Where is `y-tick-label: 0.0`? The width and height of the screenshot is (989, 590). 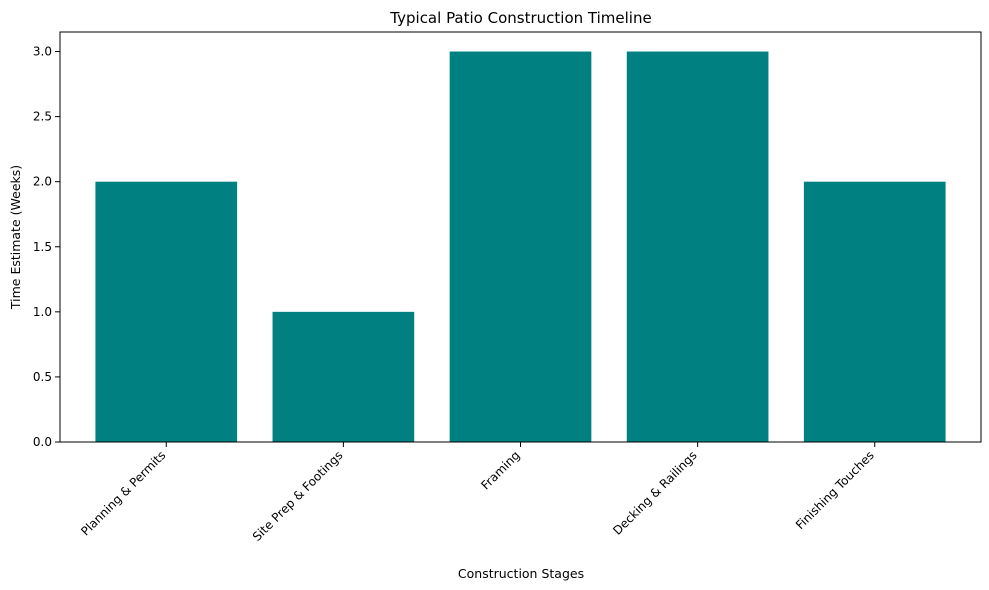 y-tick-label: 0.0 is located at coordinates (42, 442).